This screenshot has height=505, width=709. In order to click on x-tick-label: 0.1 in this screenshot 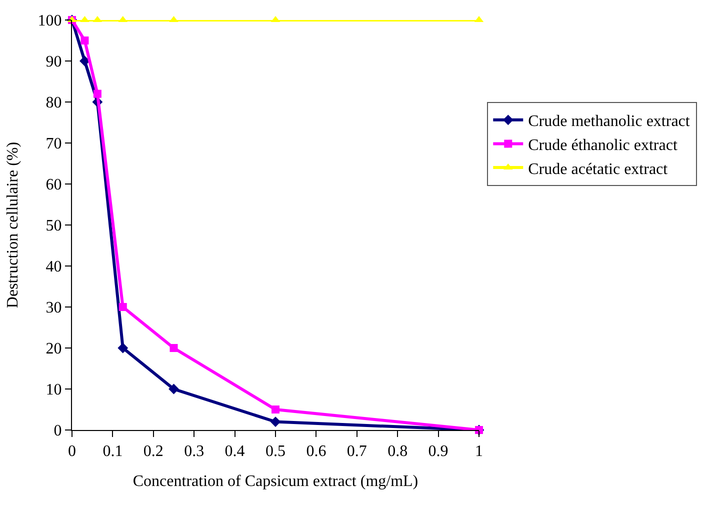, I will do `click(112, 451)`.